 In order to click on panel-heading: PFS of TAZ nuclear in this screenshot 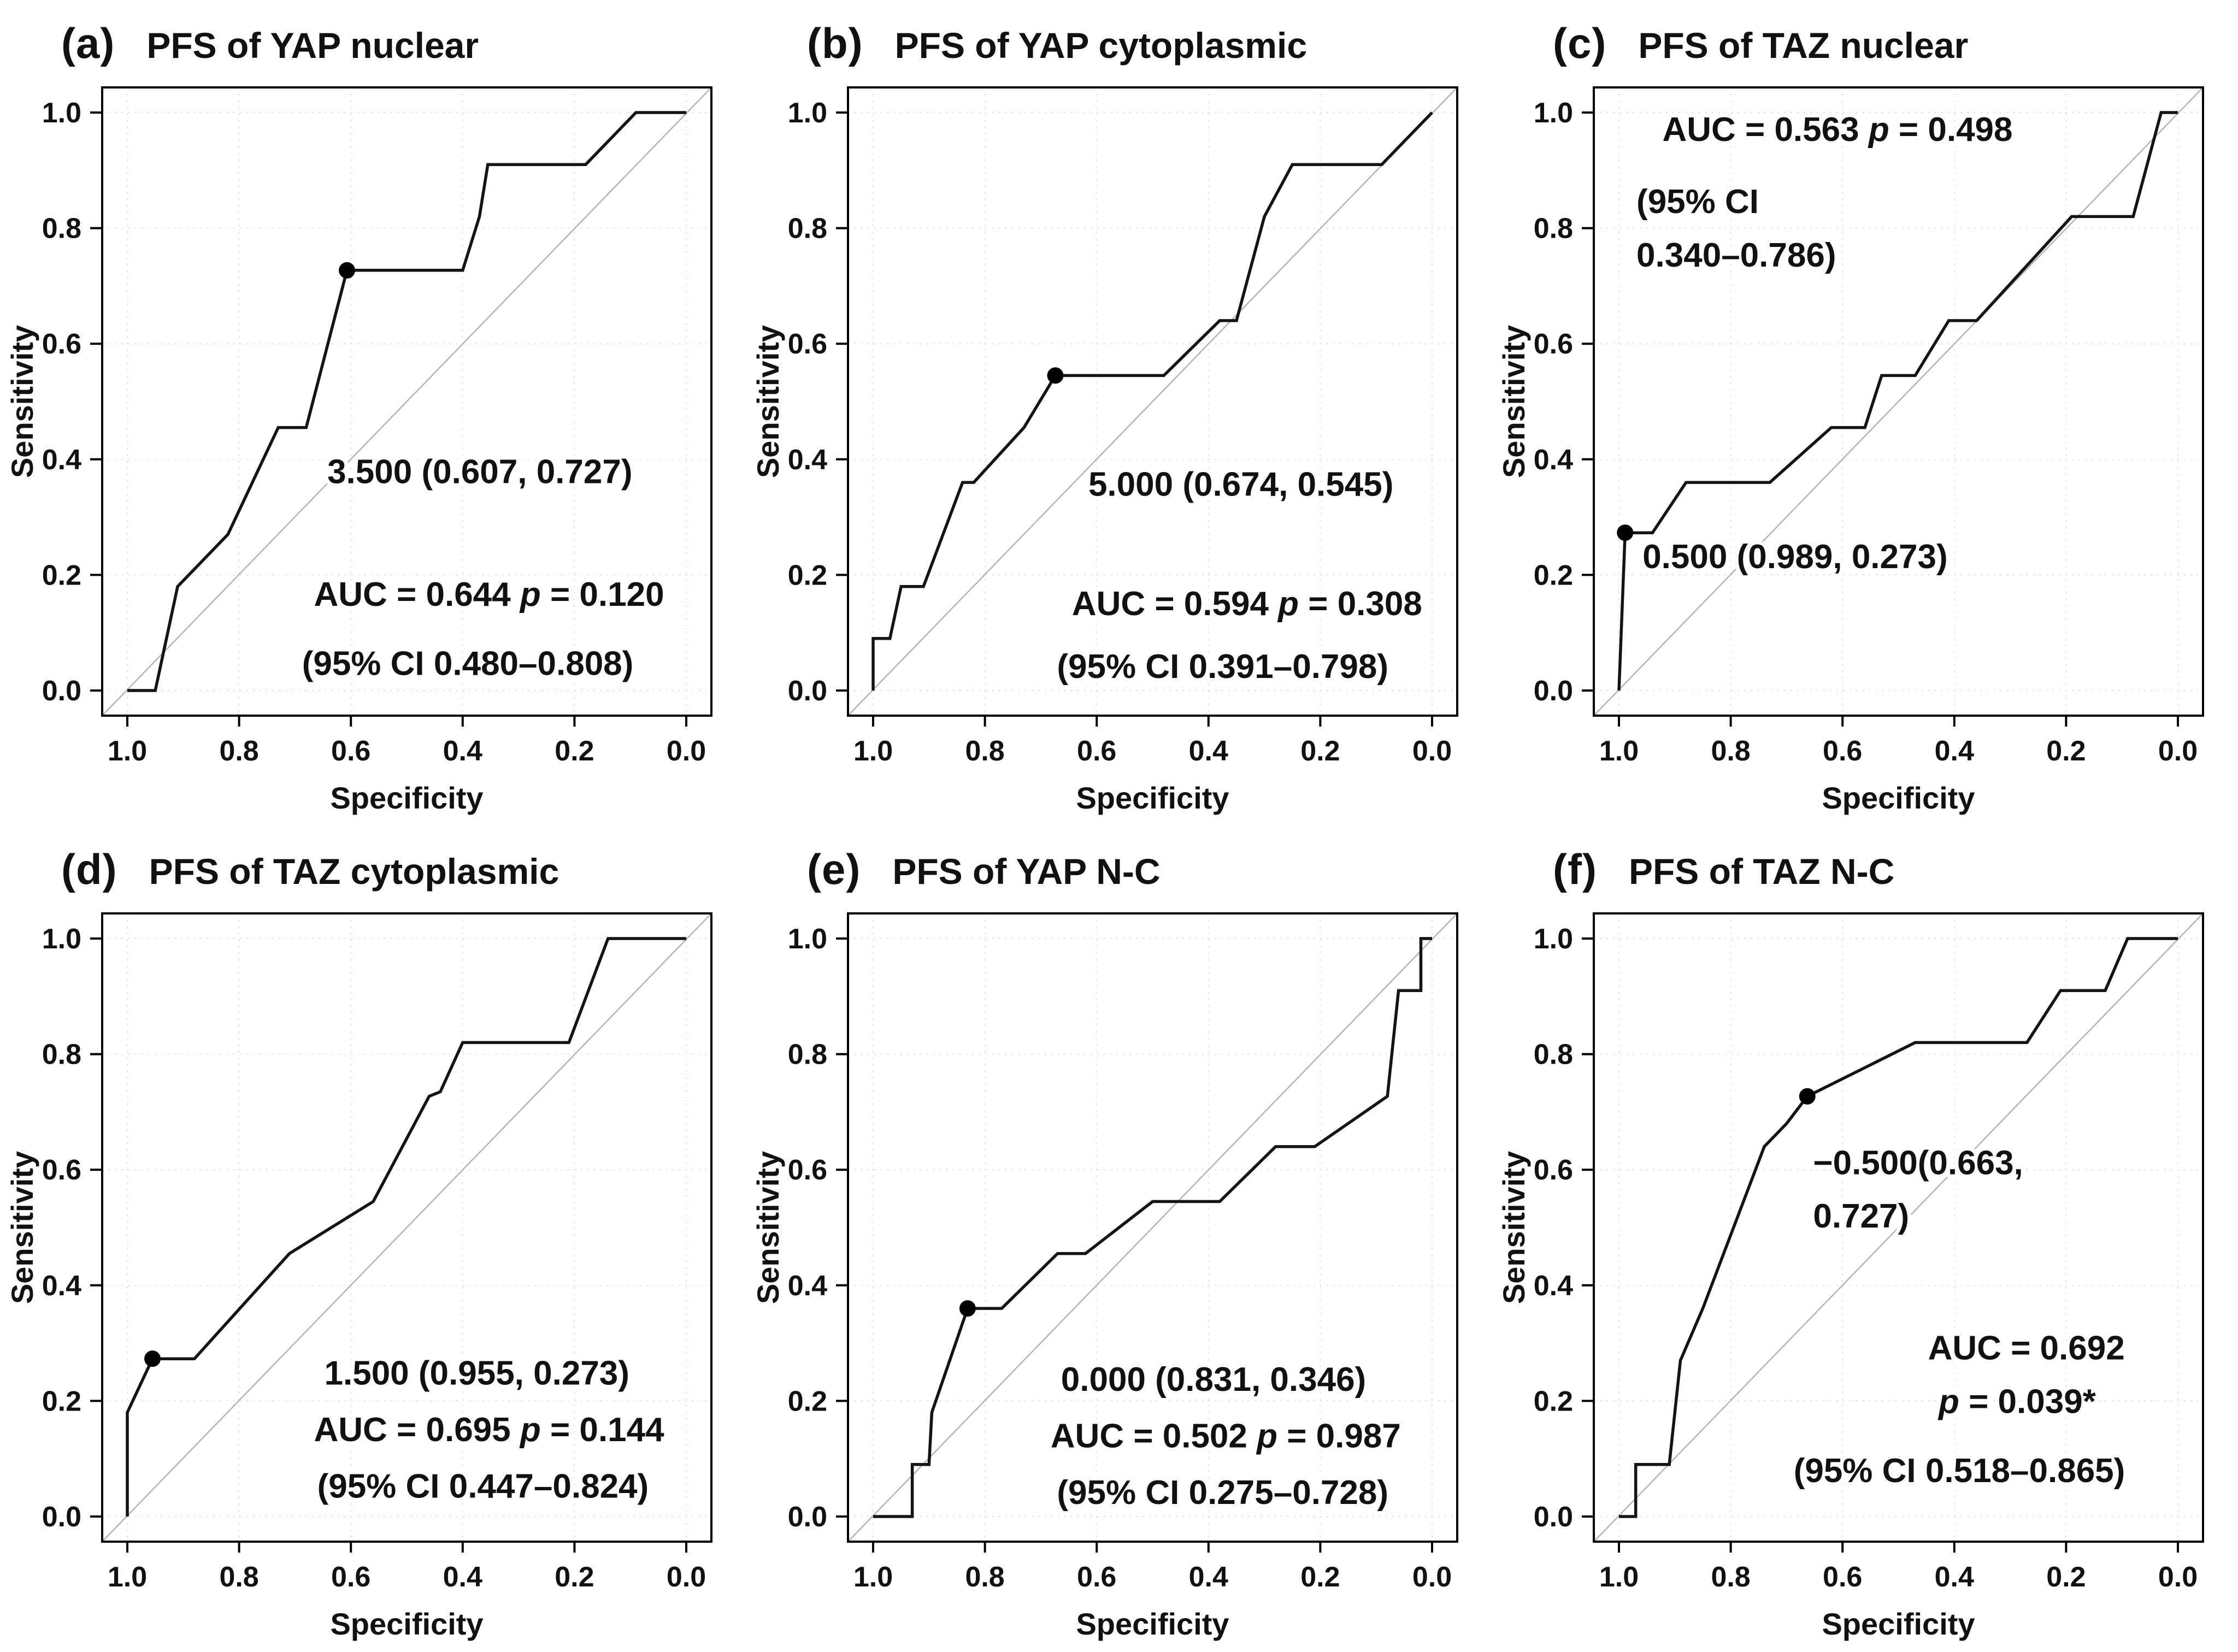, I will do `click(1803, 45)`.